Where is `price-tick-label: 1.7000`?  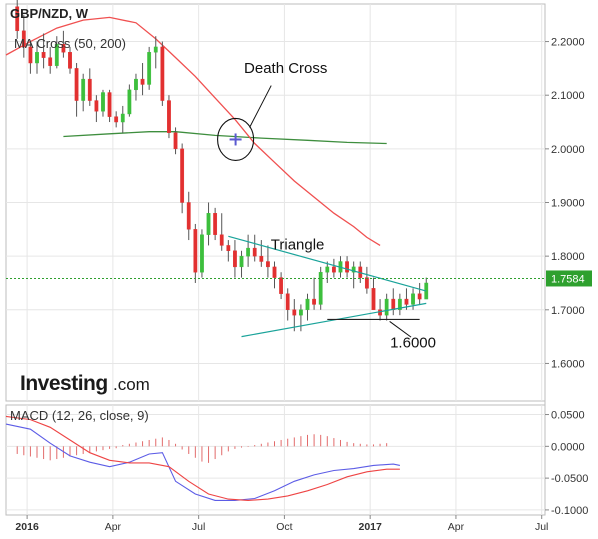
price-tick-label: 1.7000 is located at coordinates (568, 311).